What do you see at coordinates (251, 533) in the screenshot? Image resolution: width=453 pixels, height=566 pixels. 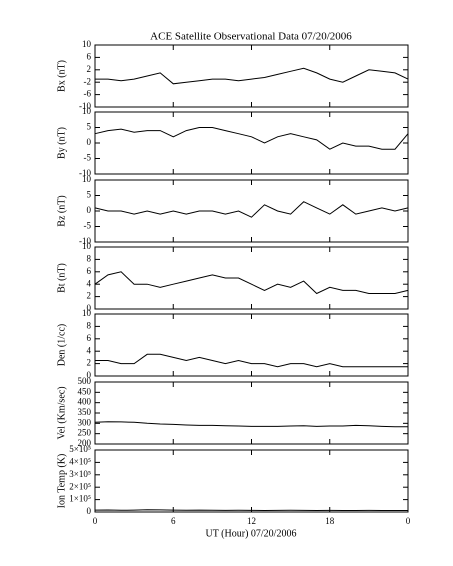 I see `x-axis-label: UT (Hour) 07/20/2006` at bounding box center [251, 533].